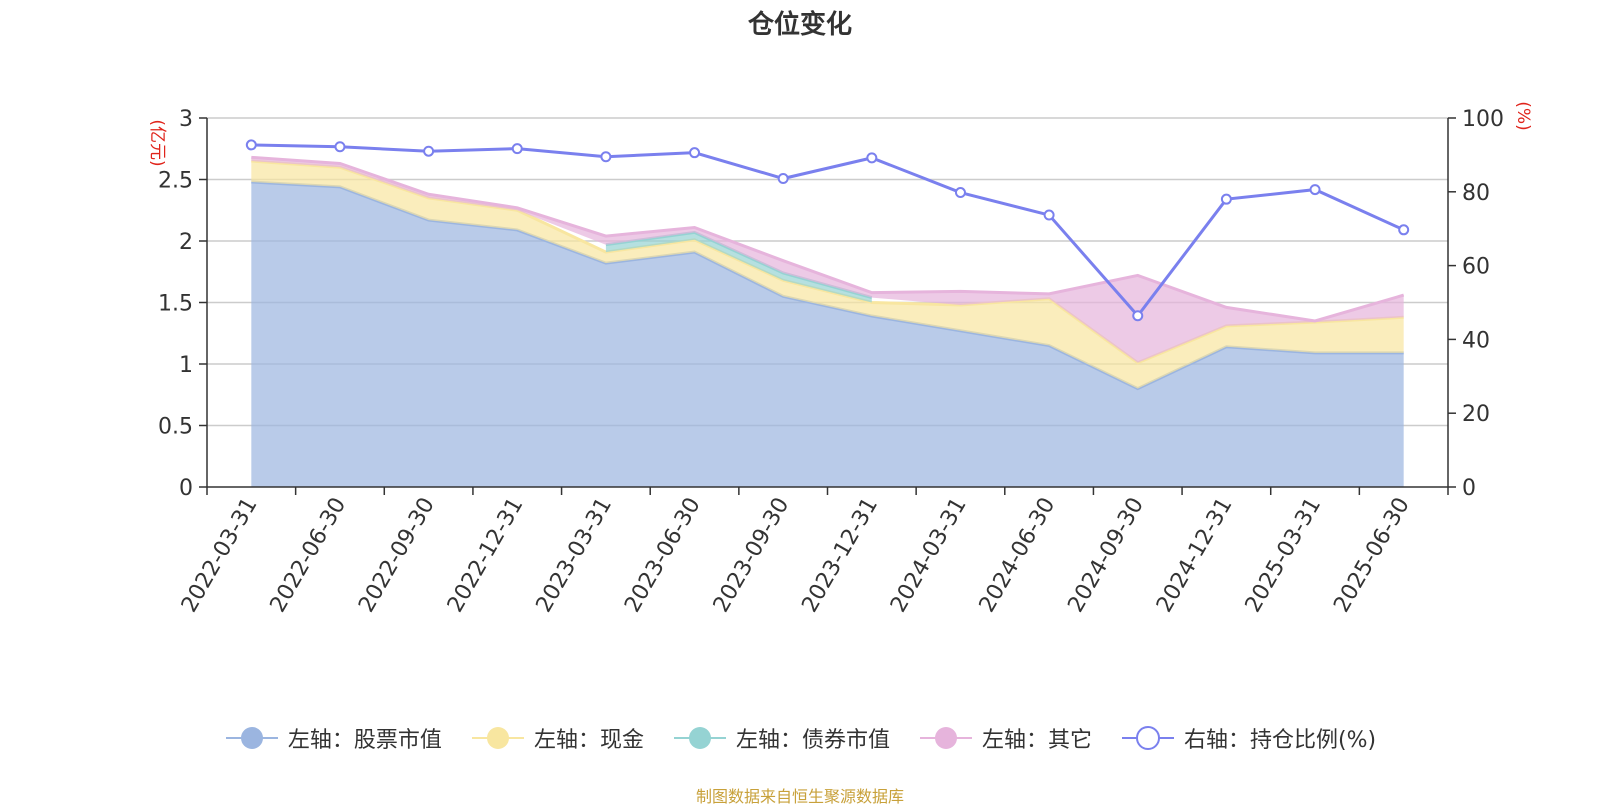  What do you see at coordinates (1018, 555) in the screenshot?
I see `x-tick-label: 2024-06-30` at bounding box center [1018, 555].